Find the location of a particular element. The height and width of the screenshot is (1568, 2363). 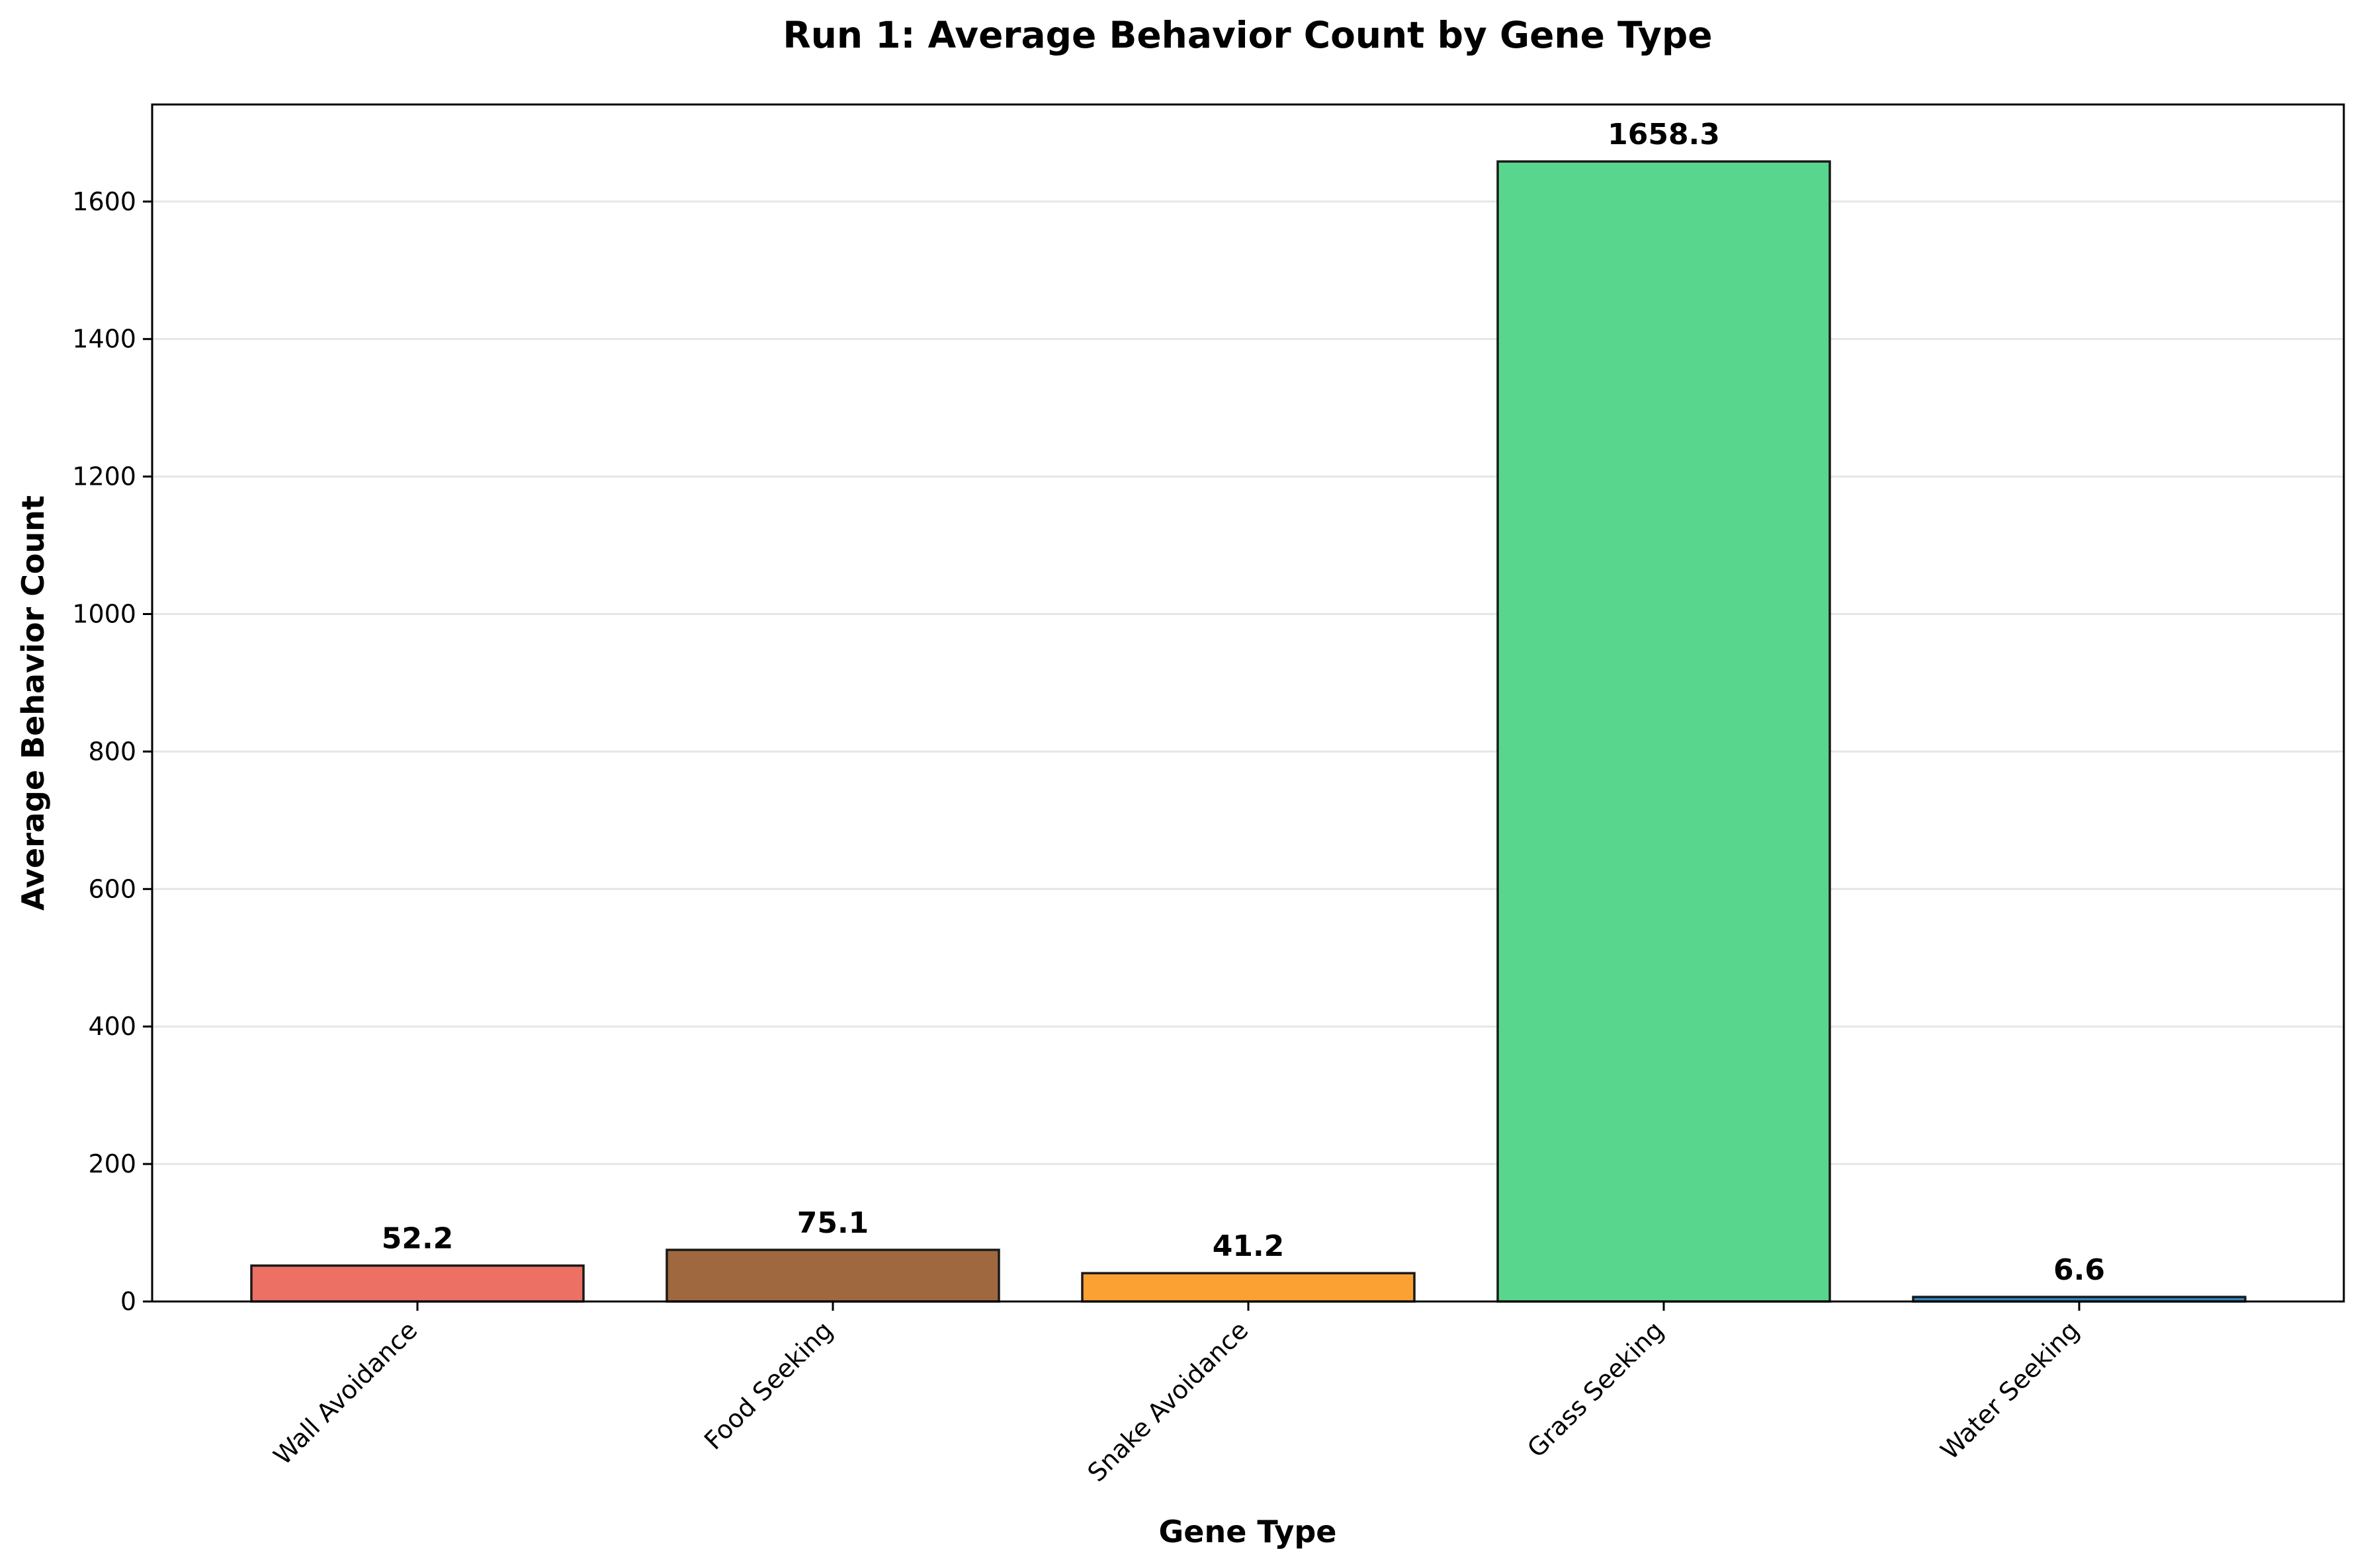

x-axis-label: Gene Type is located at coordinates (1248, 1531).